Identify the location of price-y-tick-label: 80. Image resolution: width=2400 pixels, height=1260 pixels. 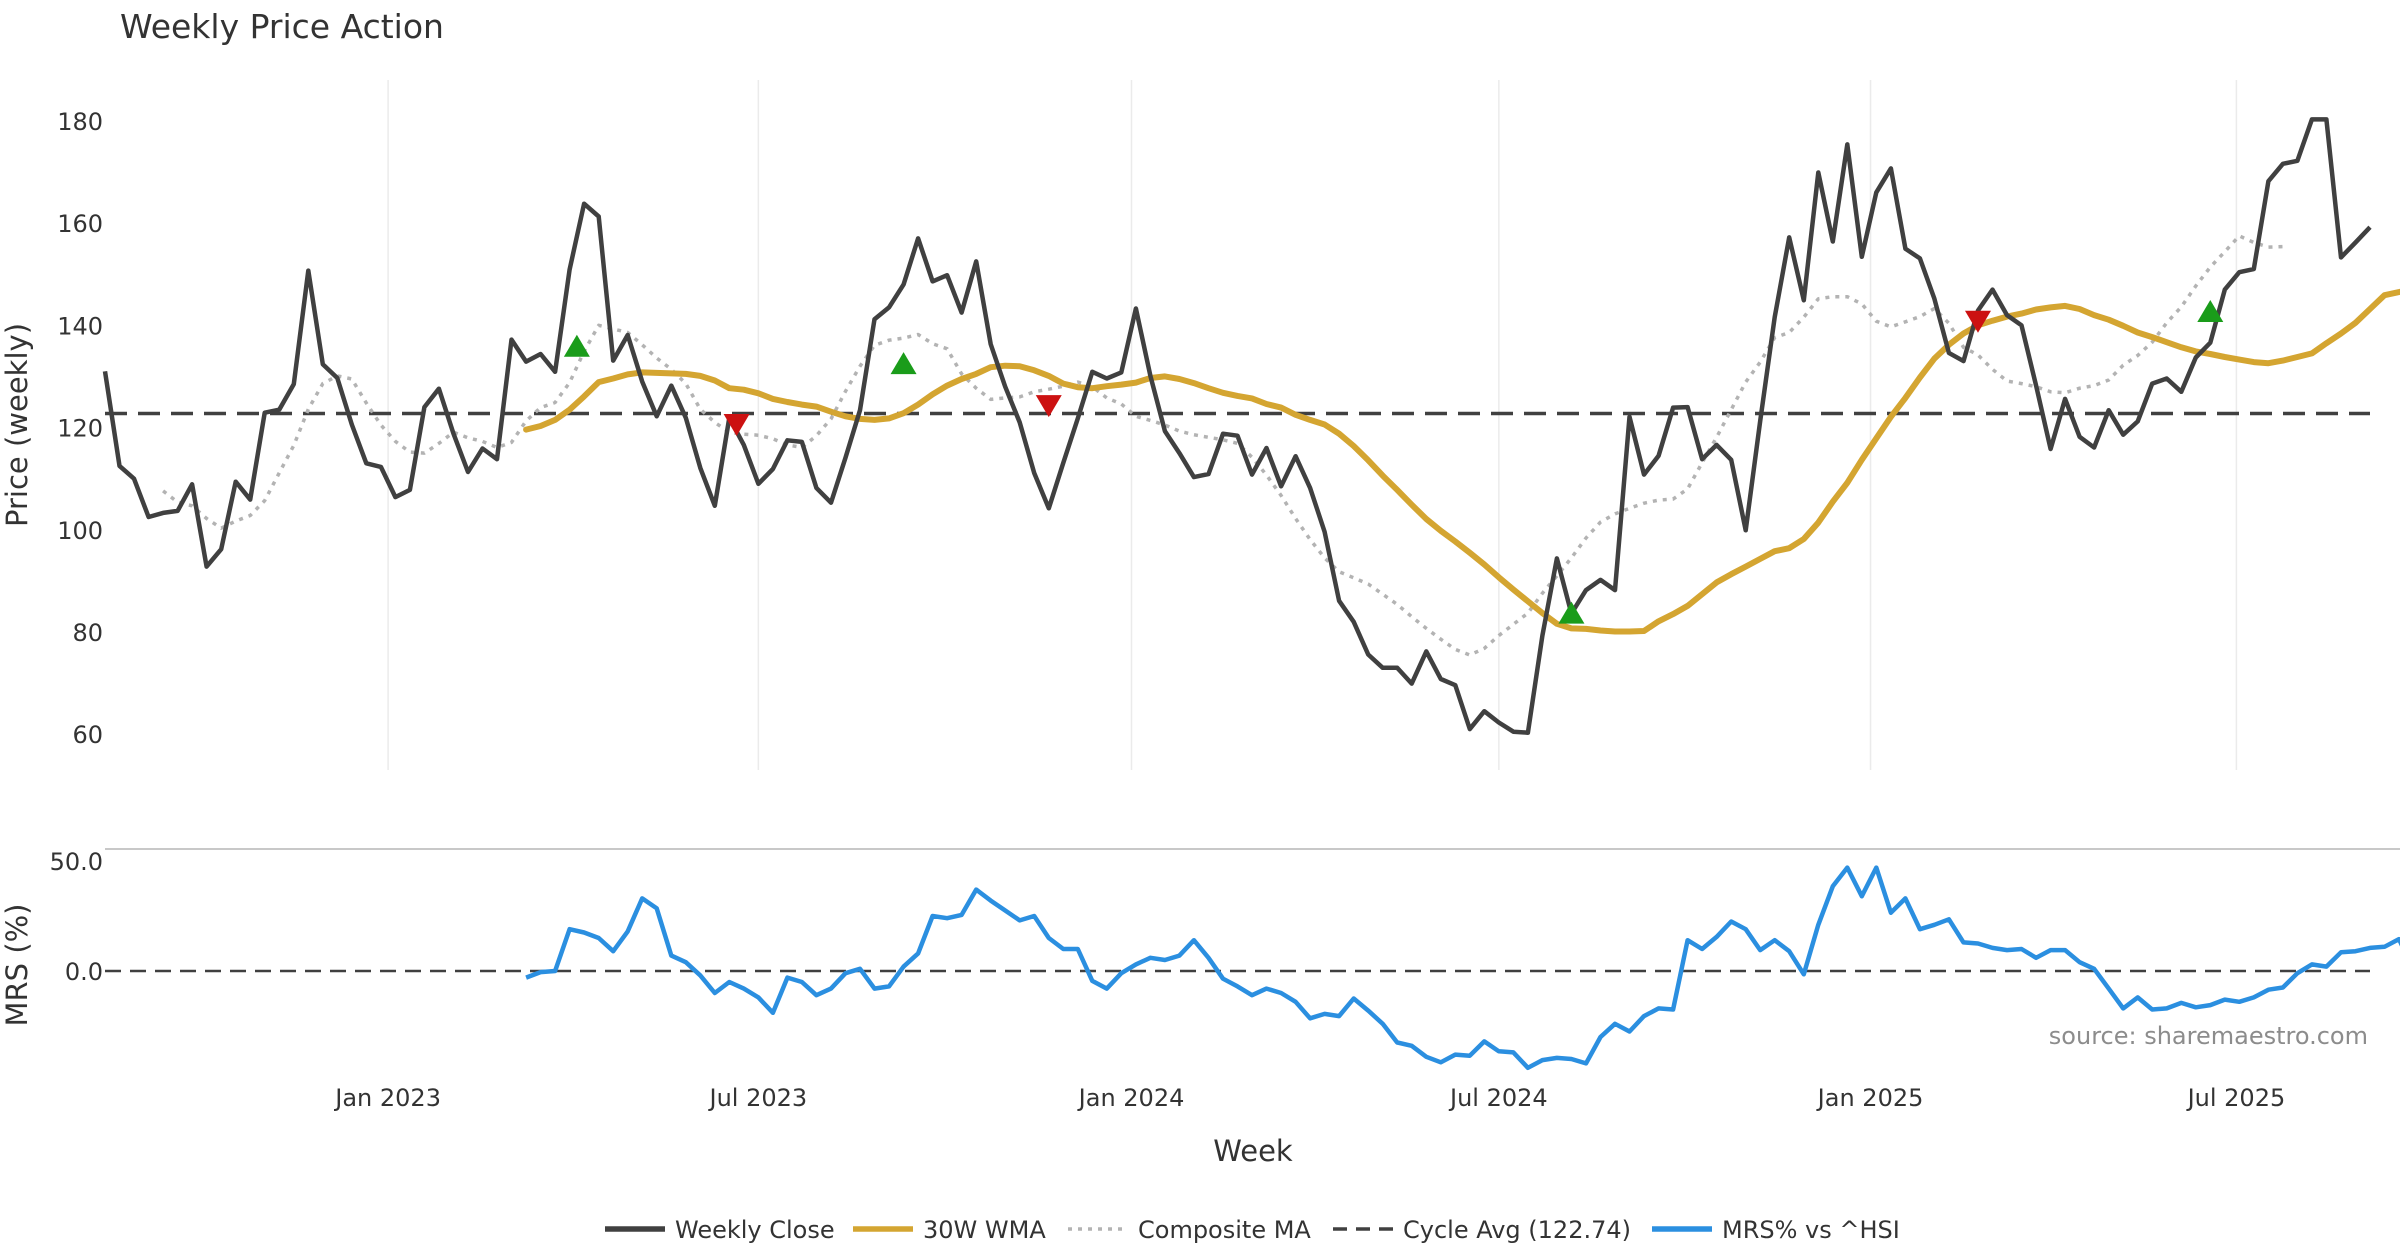
(87, 633).